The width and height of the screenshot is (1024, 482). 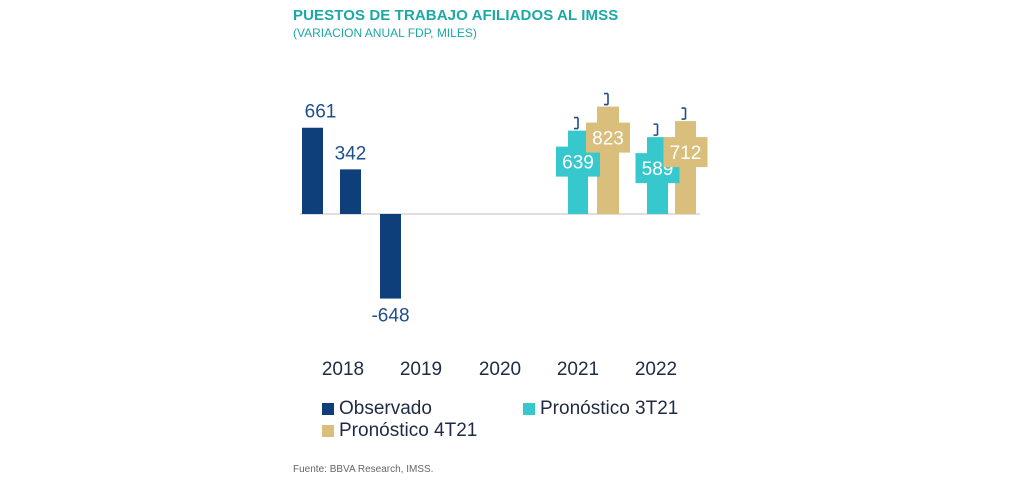 I want to click on legend-label-pronostico-4t21: Pronóstico 4T21, so click(x=408, y=430).